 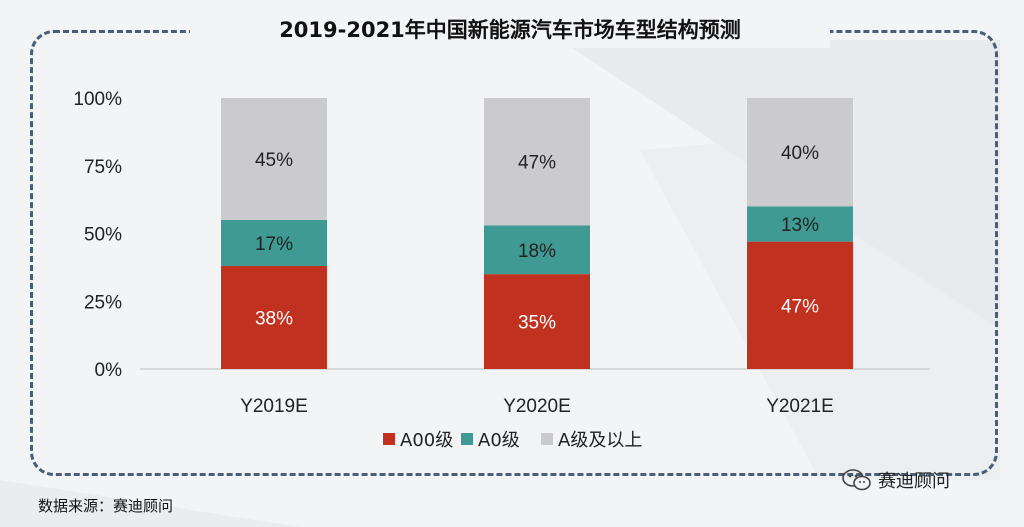 I want to click on x-tick-label: Y2019E, so click(x=274, y=406).